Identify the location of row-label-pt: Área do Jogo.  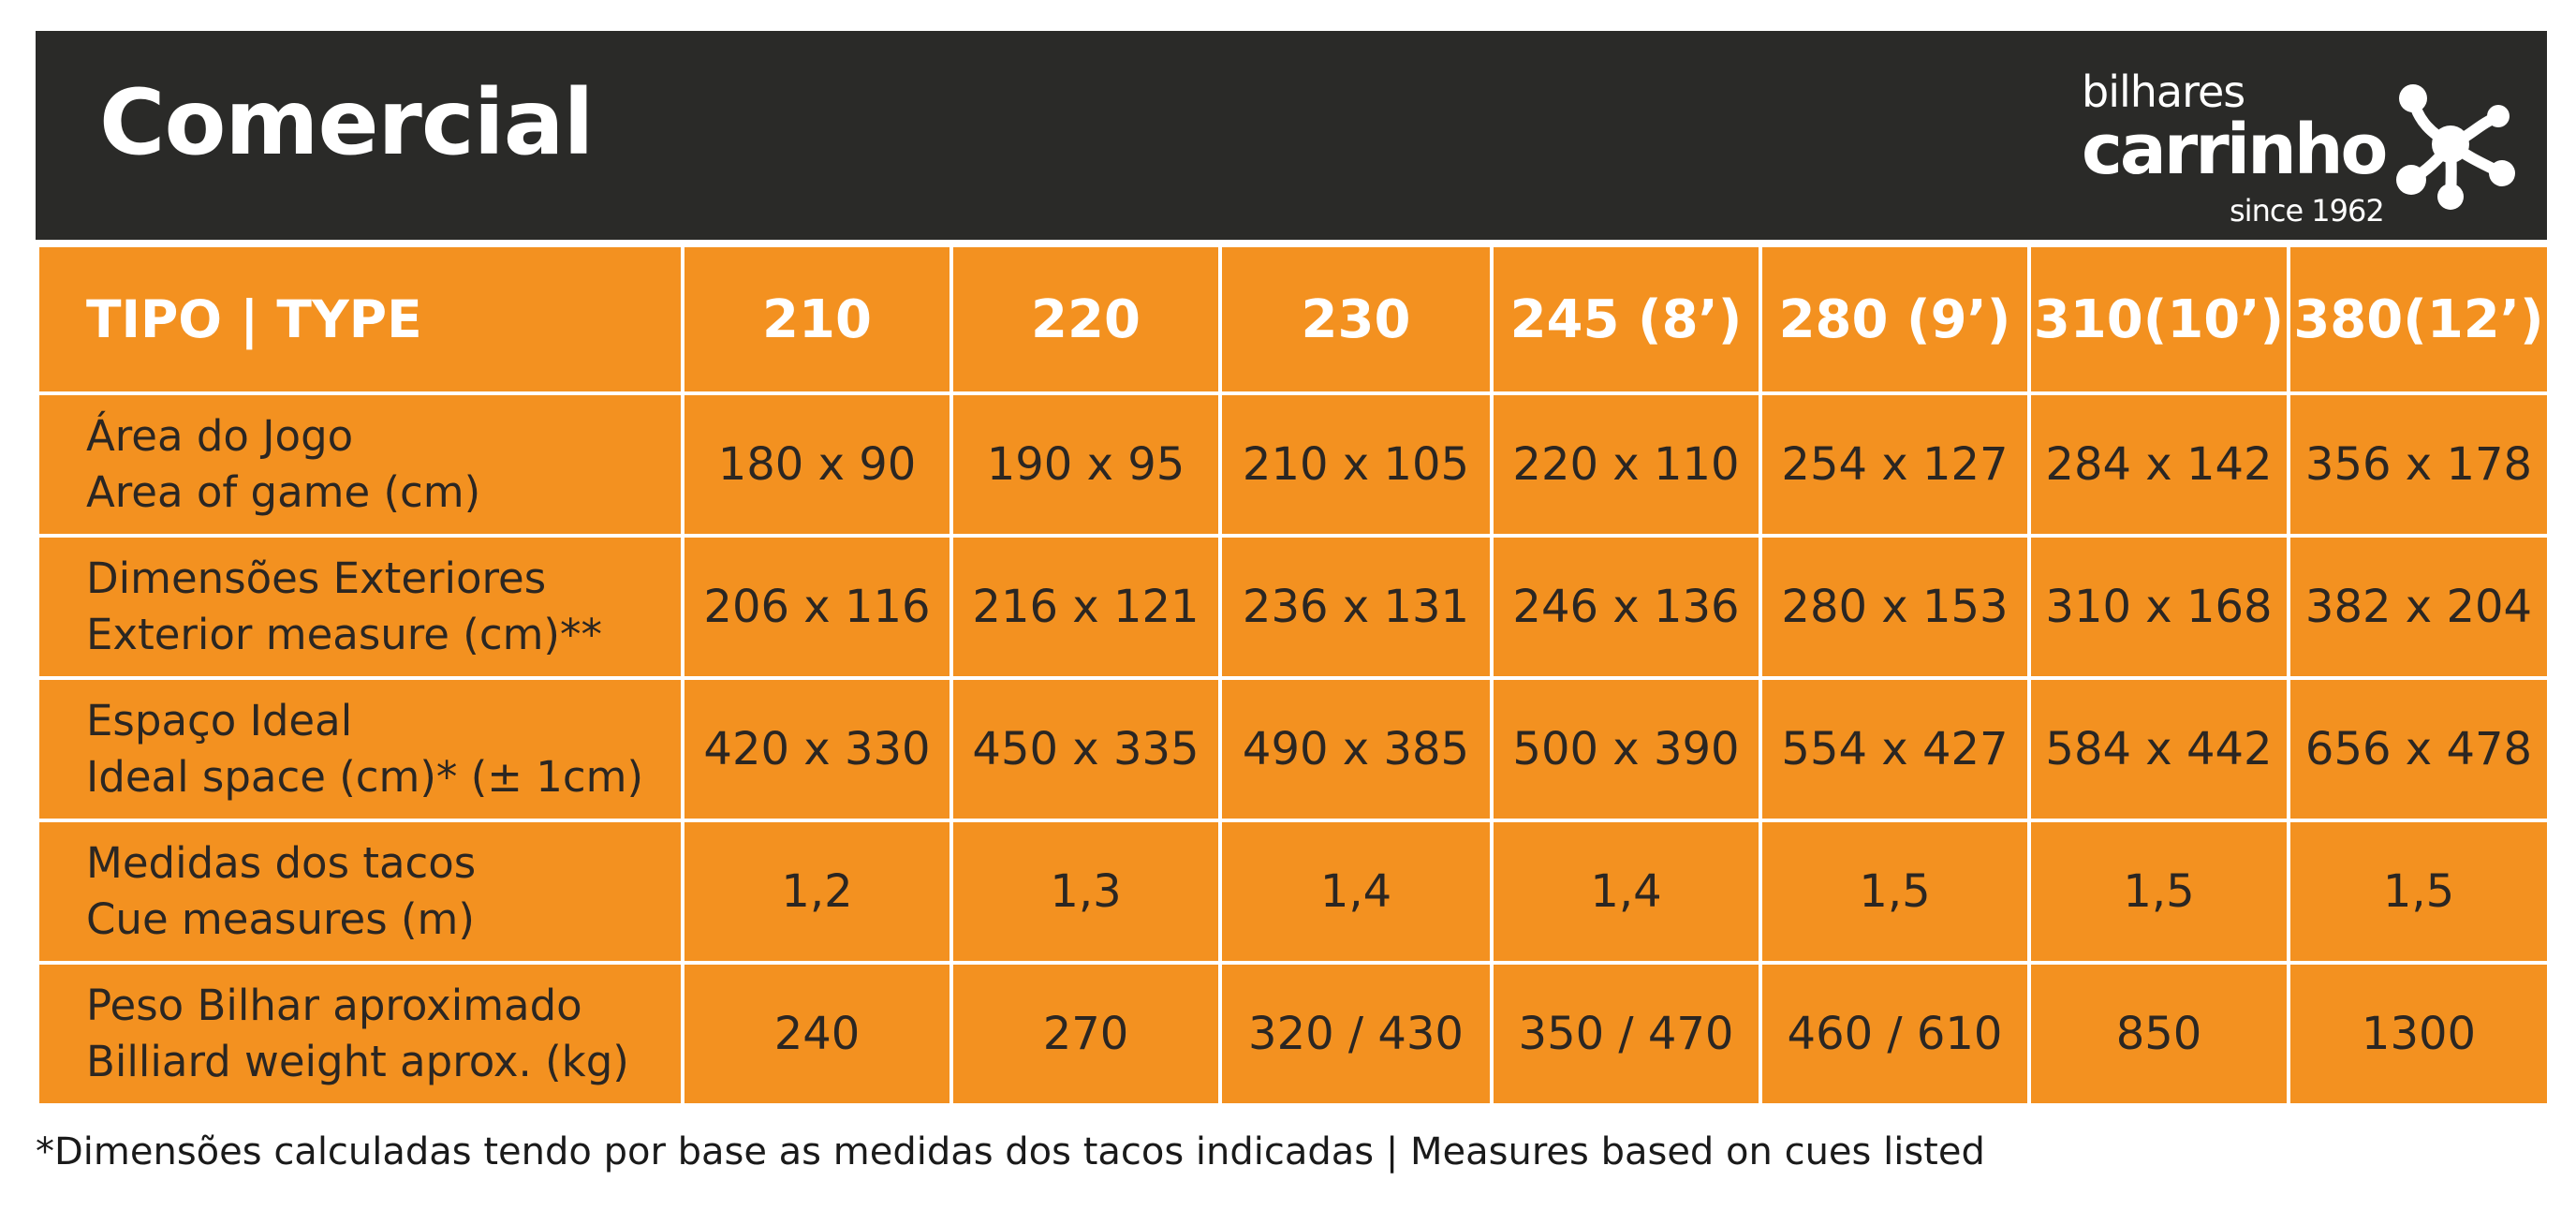
(220, 436).